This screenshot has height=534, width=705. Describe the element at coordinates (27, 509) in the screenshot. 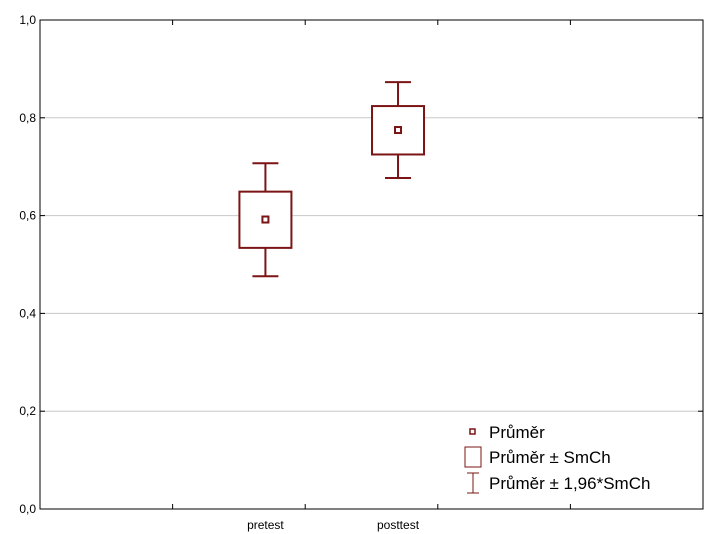

I see `y-tick-label: 0,0` at that location.